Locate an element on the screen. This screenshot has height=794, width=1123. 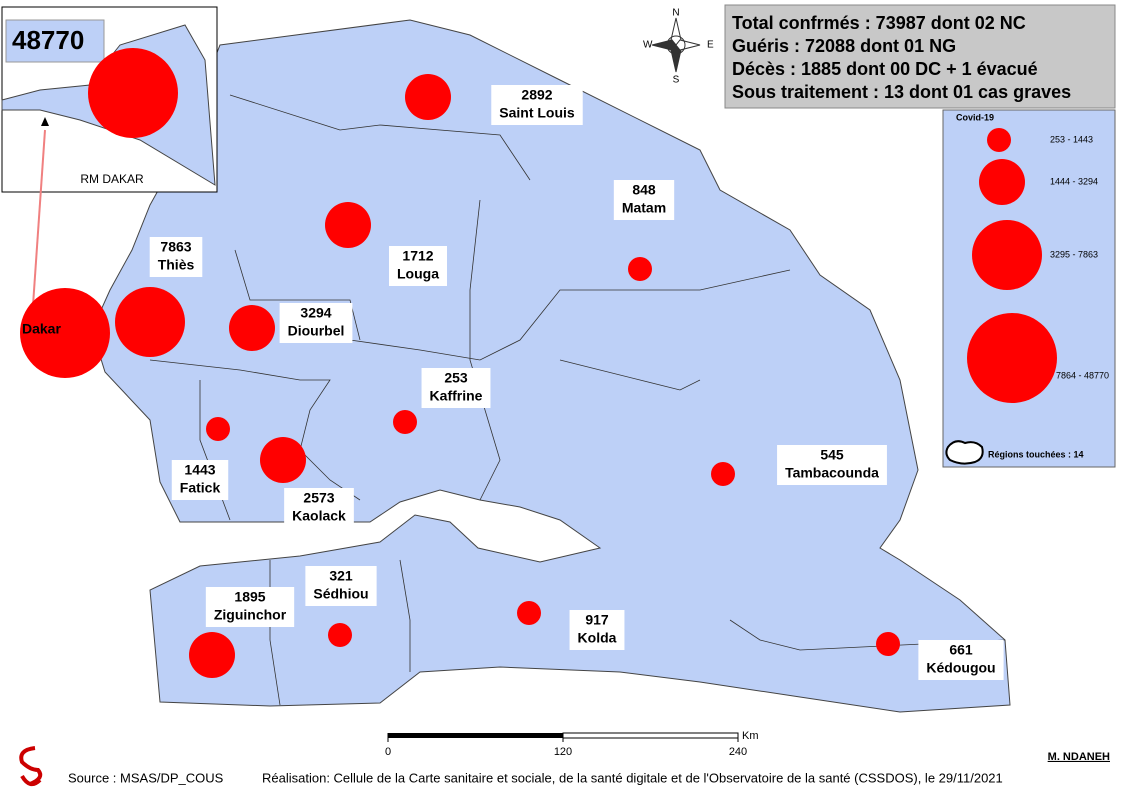
compass-n: N is located at coordinates (675, 13).